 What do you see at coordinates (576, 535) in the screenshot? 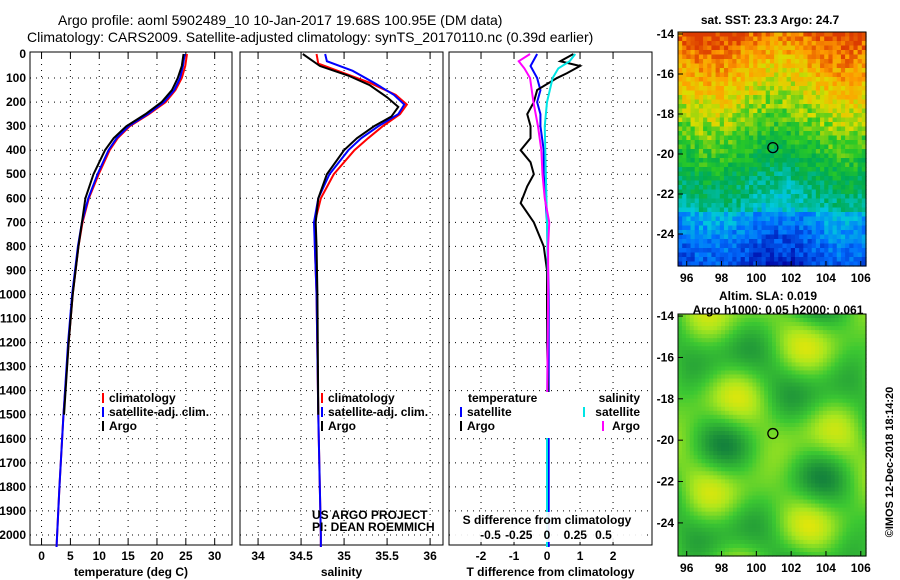
I see `s-tick-label: 0.25` at bounding box center [576, 535].